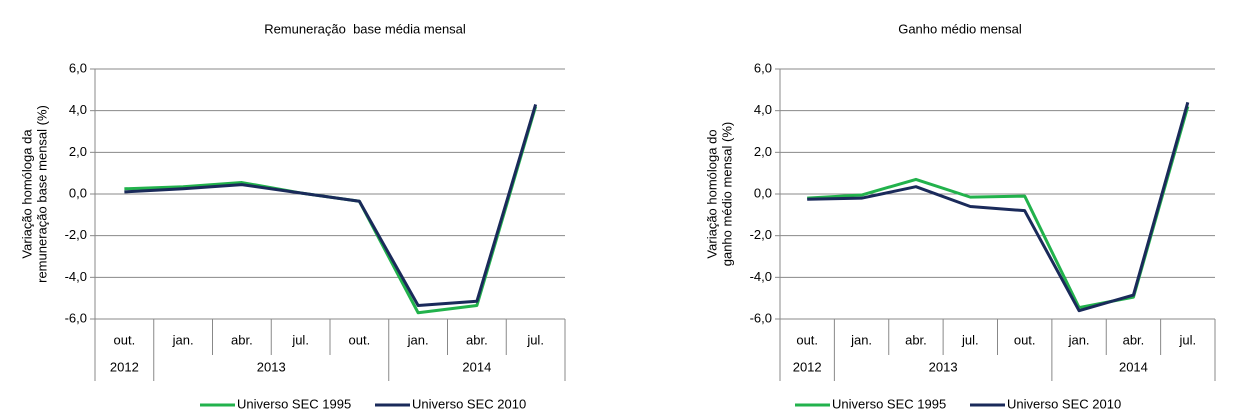 The image size is (1233, 414). Describe the element at coordinates (365, 28) in the screenshot. I see `chart-title: Remuneração base média mensal` at that location.